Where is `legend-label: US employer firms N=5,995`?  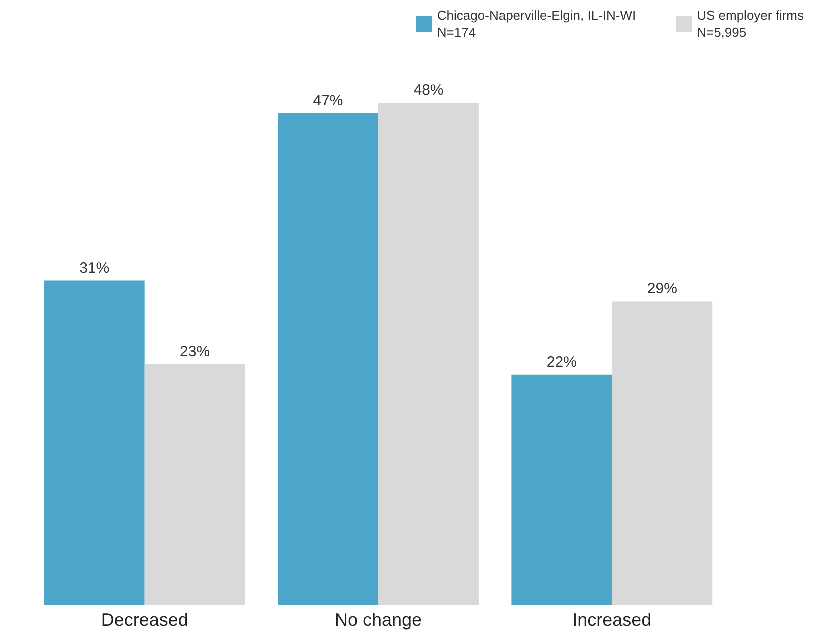
legend-label: US employer firms N=5,995 is located at coordinates (750, 24).